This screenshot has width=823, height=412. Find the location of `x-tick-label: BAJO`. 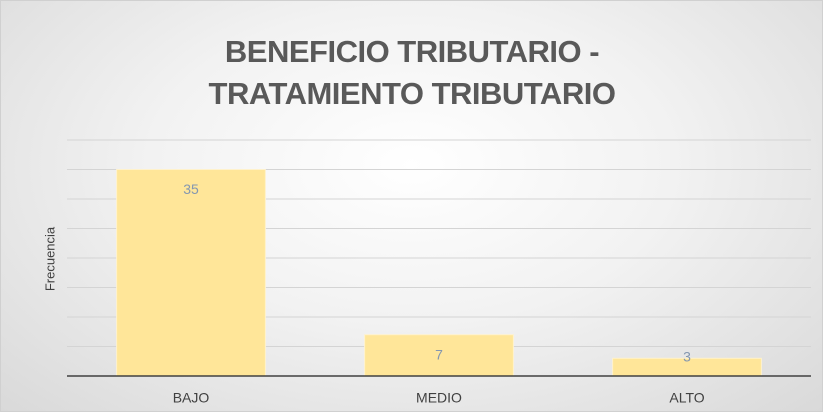

x-tick-label: BAJO is located at coordinates (191, 398).